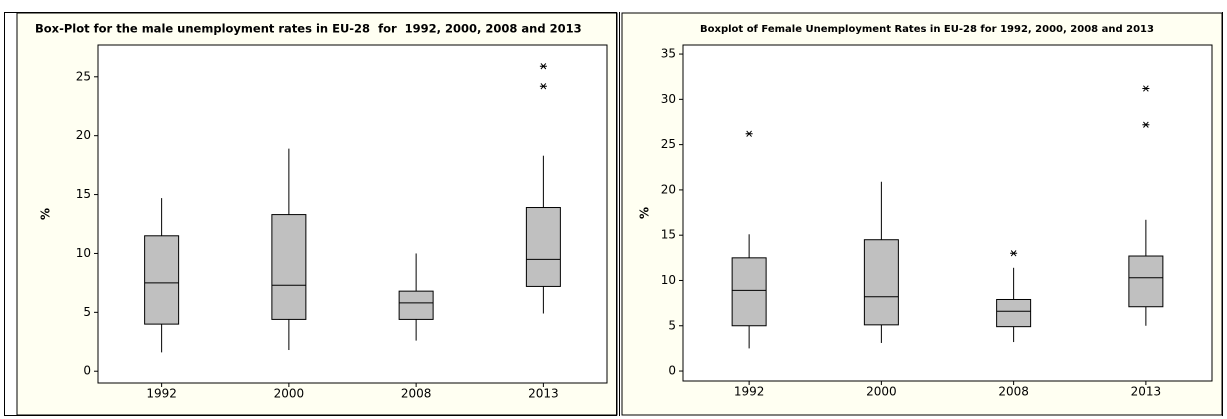 The width and height of the screenshot is (1227, 419). What do you see at coordinates (668, 54) in the screenshot?
I see `y-tick-label: 35` at bounding box center [668, 54].